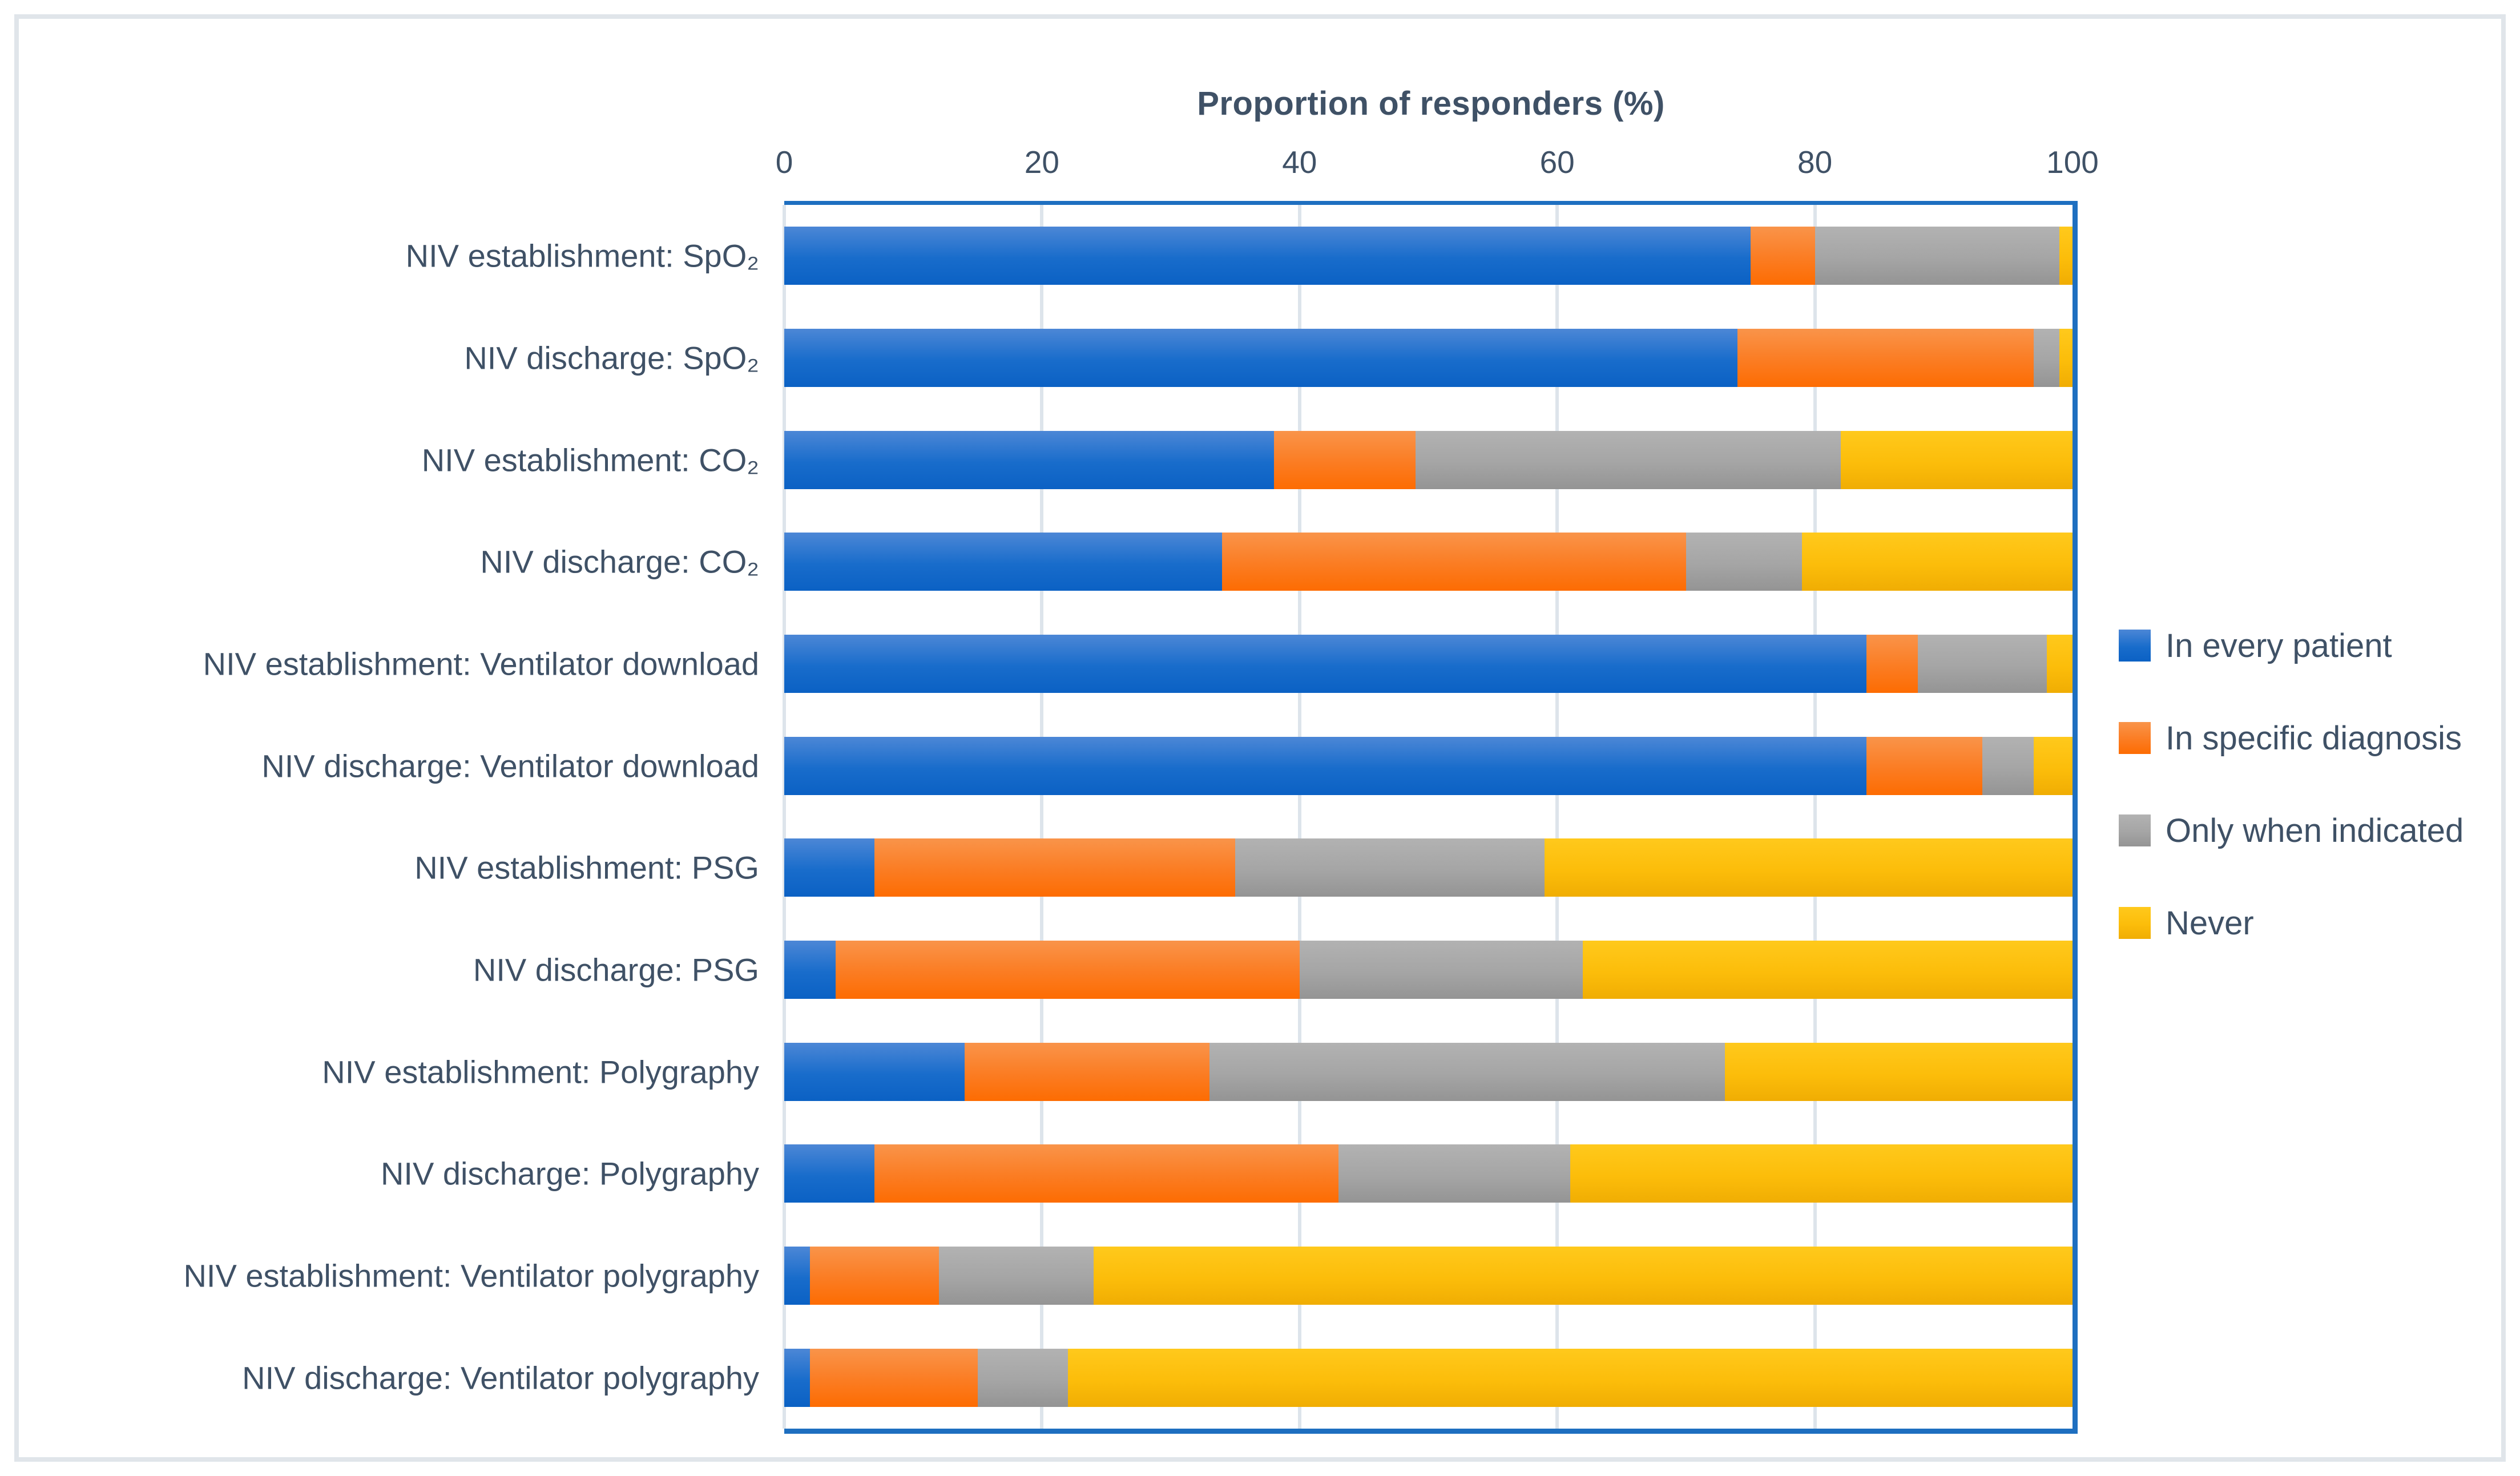 This screenshot has width=2520, height=1476. Describe the element at coordinates (540, 1072) in the screenshot. I see `category-label: NIV establishment: Polygraphy` at that location.